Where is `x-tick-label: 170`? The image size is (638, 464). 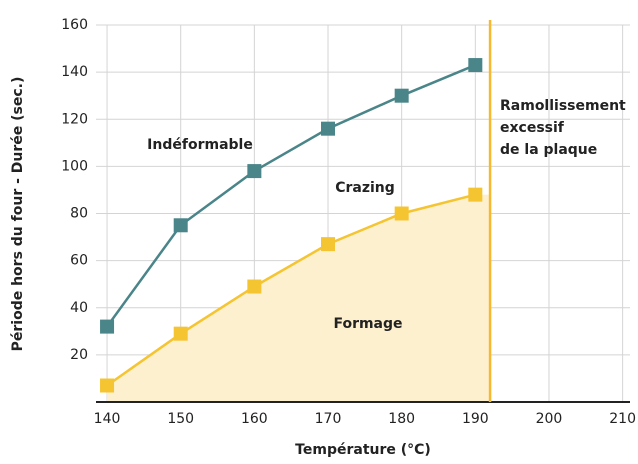 x-tick-label: 170 is located at coordinates (328, 419).